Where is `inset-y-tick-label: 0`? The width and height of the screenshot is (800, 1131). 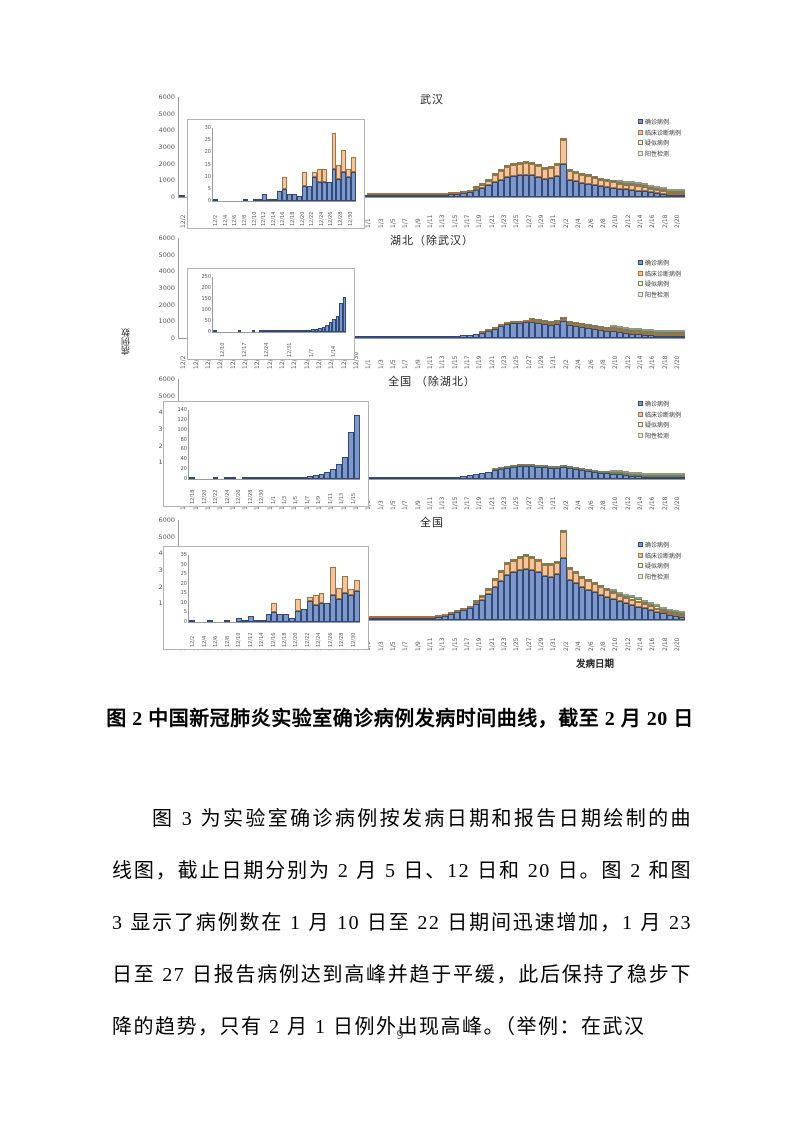
inset-y-tick-label: 0 is located at coordinates (209, 332).